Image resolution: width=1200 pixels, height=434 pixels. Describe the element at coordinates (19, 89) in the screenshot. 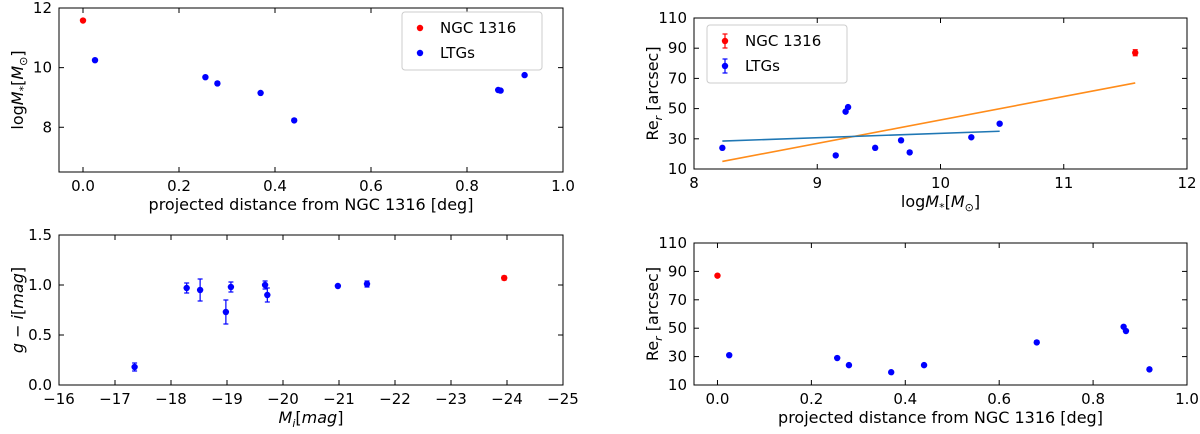

I see `y-axis-label: logM*[M⊙]` at that location.